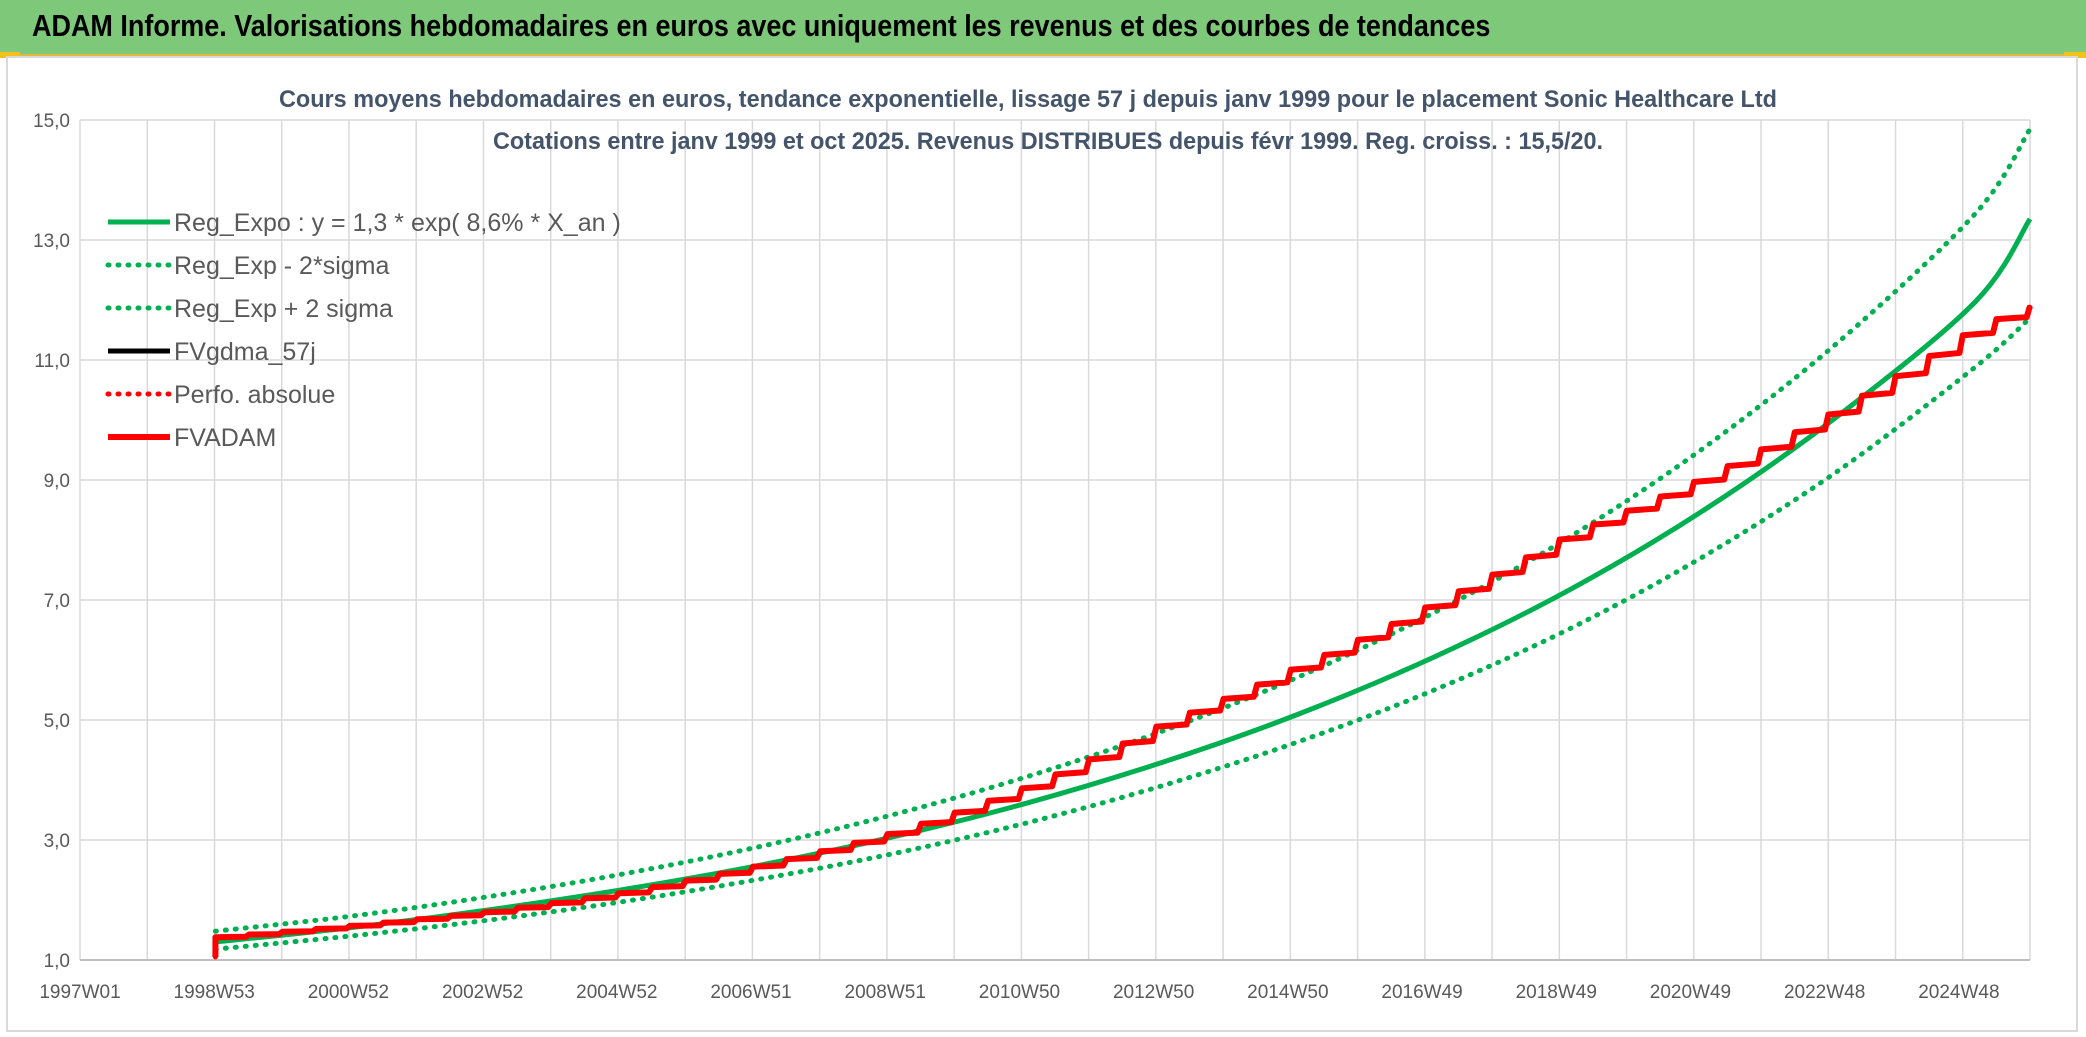 The width and height of the screenshot is (2086, 1037). What do you see at coordinates (616, 992) in the screenshot?
I see `x-tick-label: 2004W52` at bounding box center [616, 992].